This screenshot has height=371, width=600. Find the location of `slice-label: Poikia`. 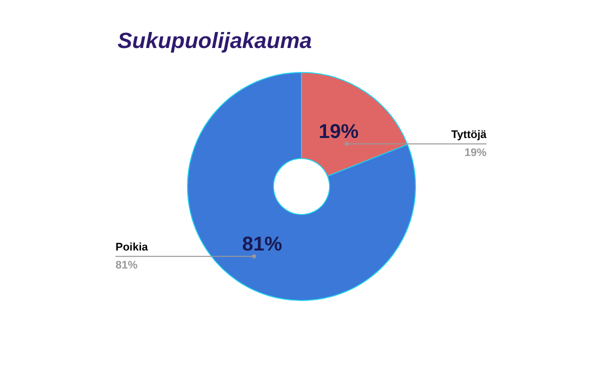

slice-label: Poikia is located at coordinates (132, 247).